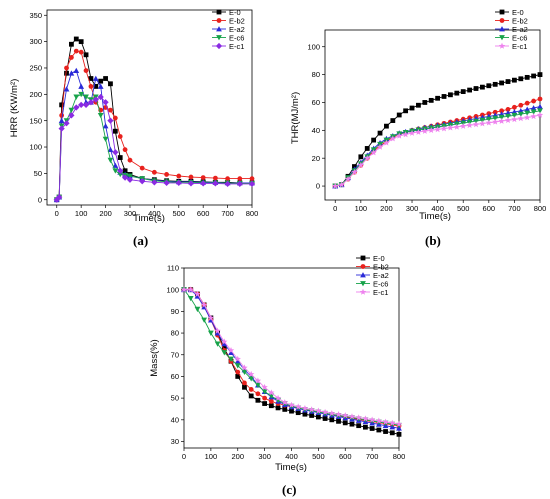  Describe the element at coordinates (316, 158) in the screenshot. I see `y-tick-label: 20` at that location.